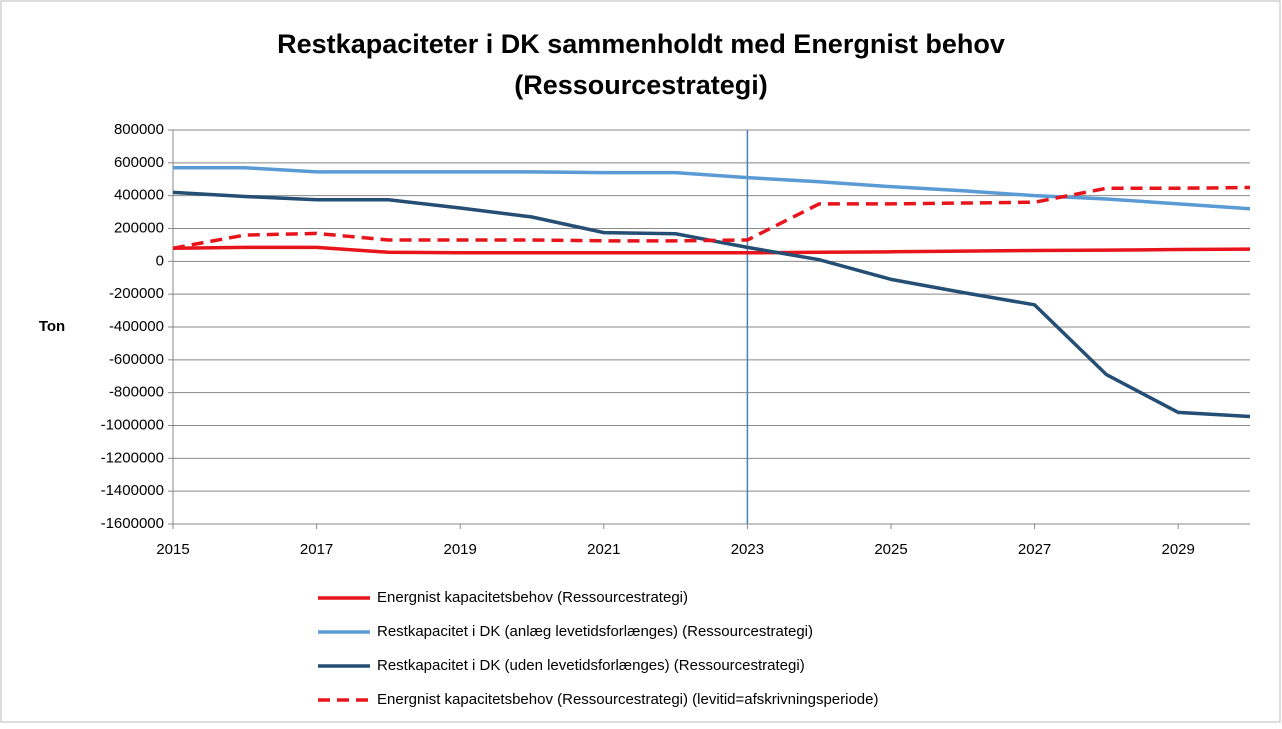 This screenshot has height=729, width=1282. What do you see at coordinates (139, 162) in the screenshot?
I see `y-tick-label: 600000` at bounding box center [139, 162].